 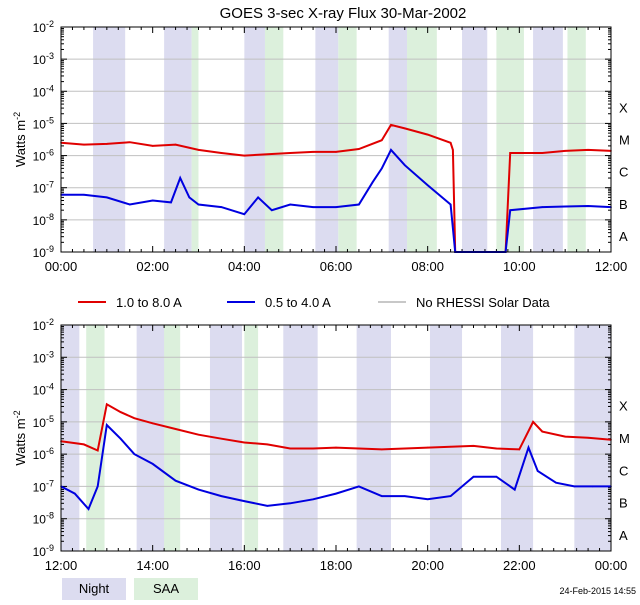 What do you see at coordinates (336, 427) in the screenshot?
I see `series-line-long` at bounding box center [336, 427].